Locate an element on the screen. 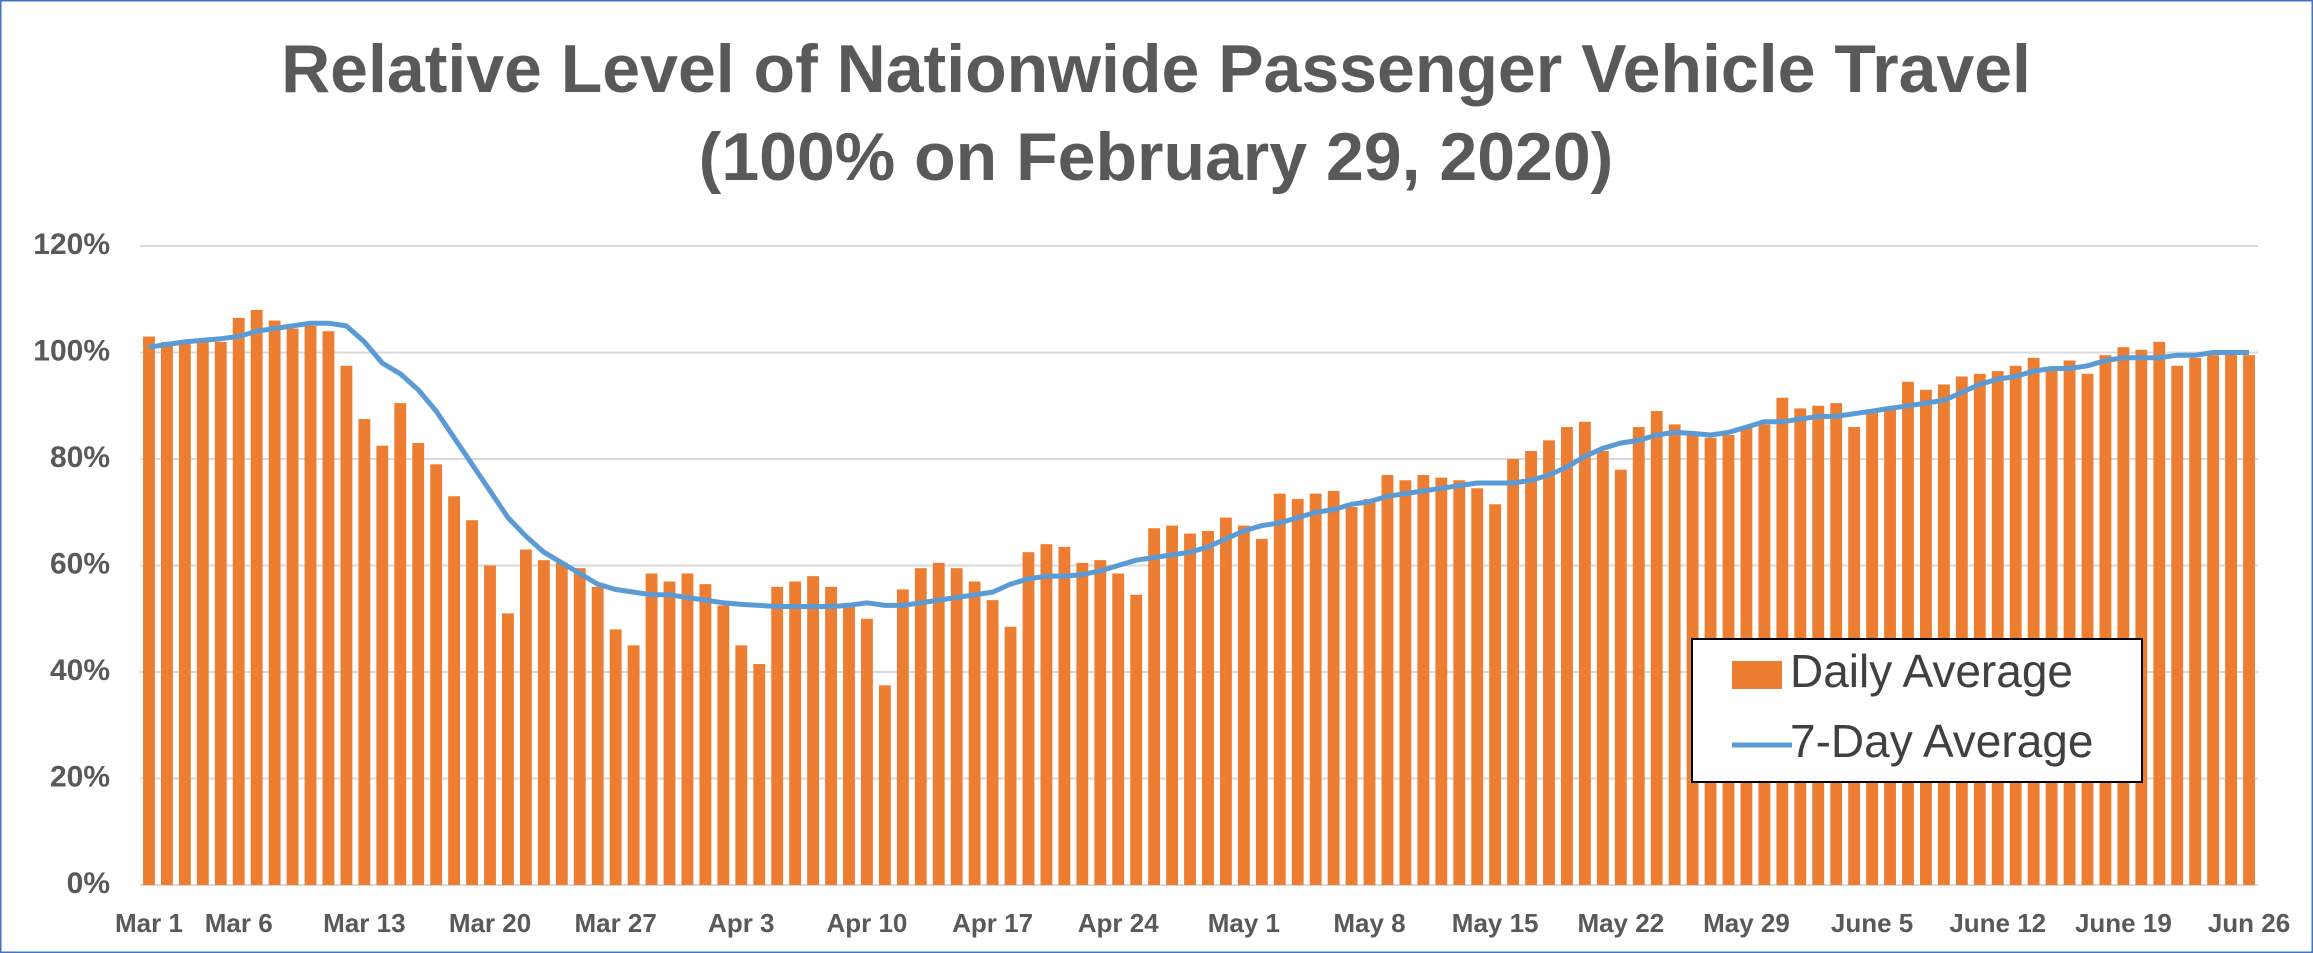  x-tick-label: Mar 13 is located at coordinates (364, 923).